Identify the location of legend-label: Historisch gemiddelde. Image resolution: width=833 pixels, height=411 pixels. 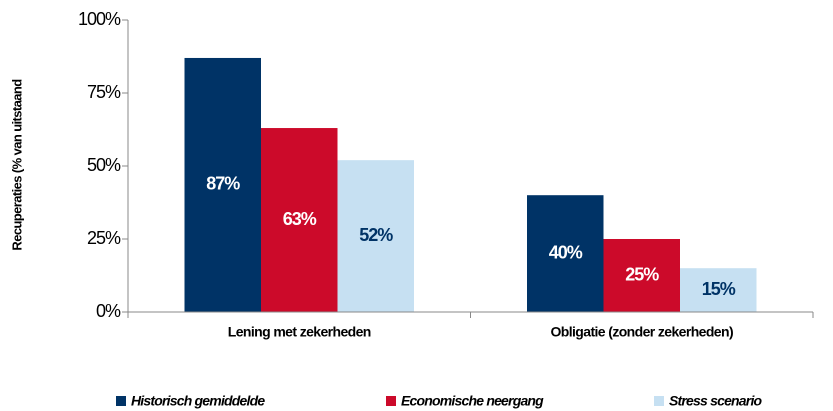
(198, 401).